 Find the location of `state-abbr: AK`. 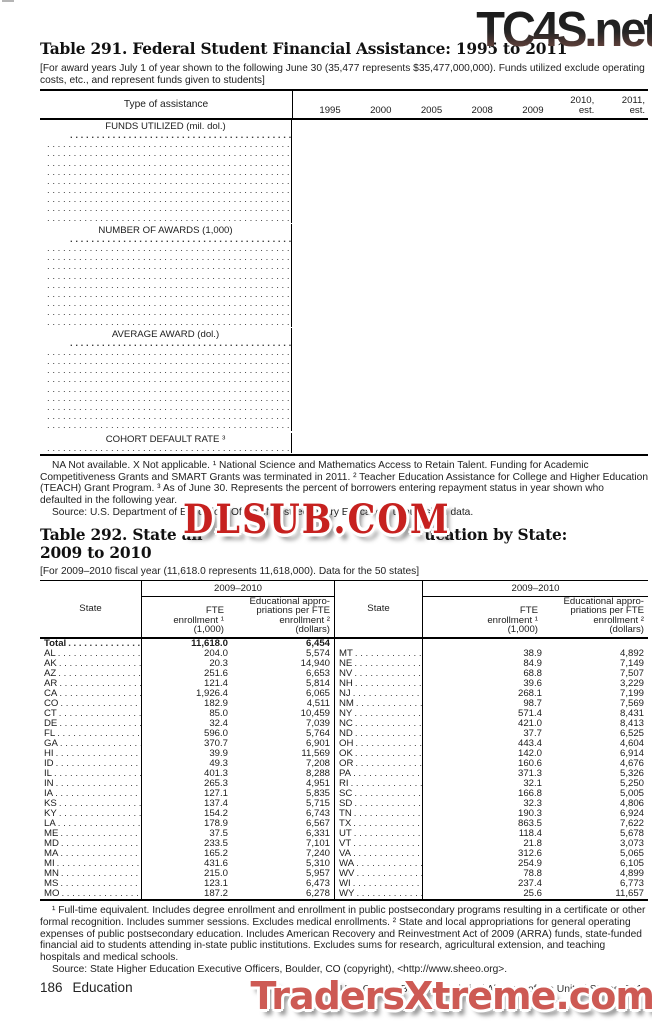

state-abbr: AK is located at coordinates (50, 664).